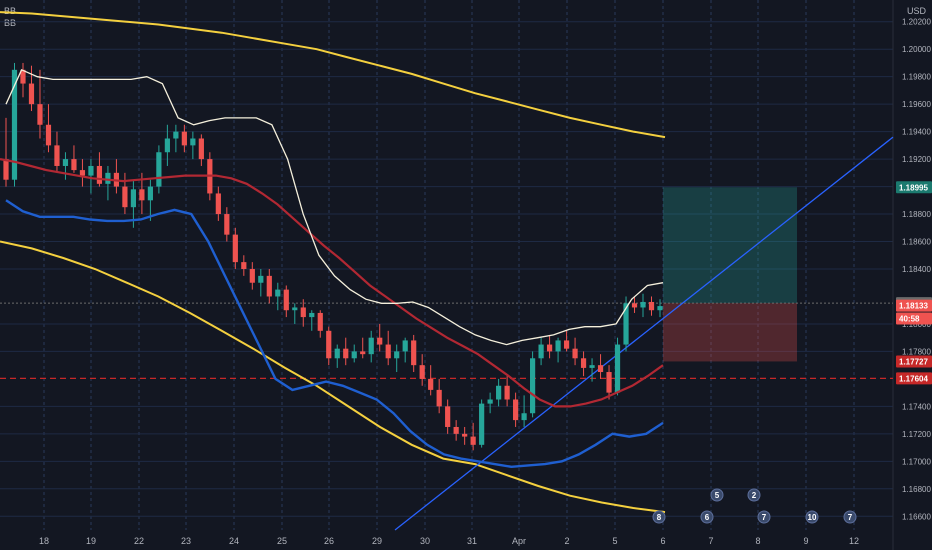 This screenshot has height=550, width=932. What do you see at coordinates (757, 541) in the screenshot?
I see `x-tick-label: 8` at bounding box center [757, 541].